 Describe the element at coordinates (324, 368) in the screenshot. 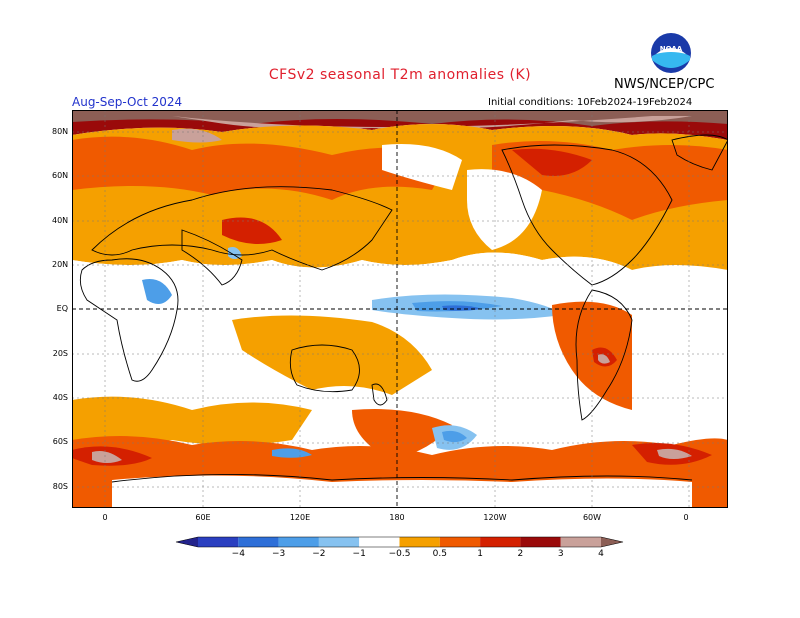

I see `australia-outline` at that location.